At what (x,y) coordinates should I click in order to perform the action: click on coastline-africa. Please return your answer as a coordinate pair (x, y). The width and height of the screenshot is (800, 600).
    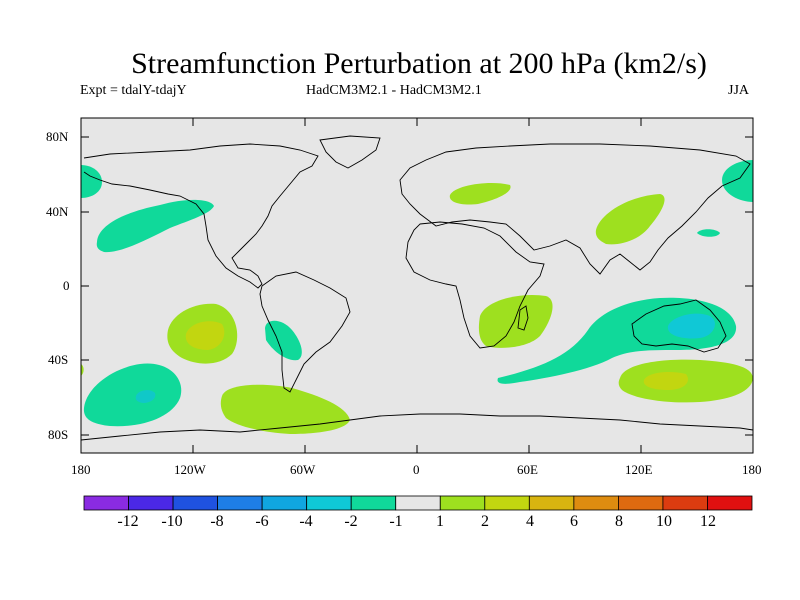
    Looking at the image, I should click on (475, 285).